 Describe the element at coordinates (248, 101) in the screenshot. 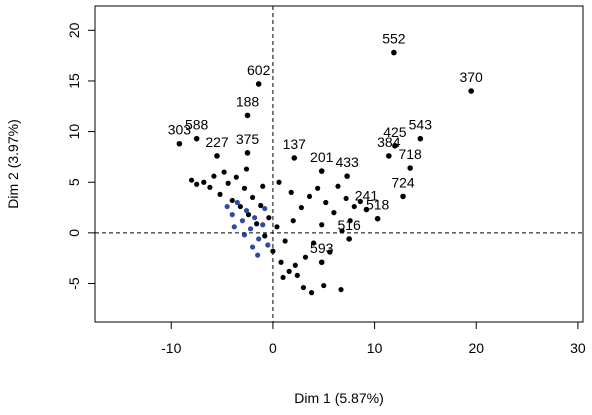

I see `point-label: 188` at that location.